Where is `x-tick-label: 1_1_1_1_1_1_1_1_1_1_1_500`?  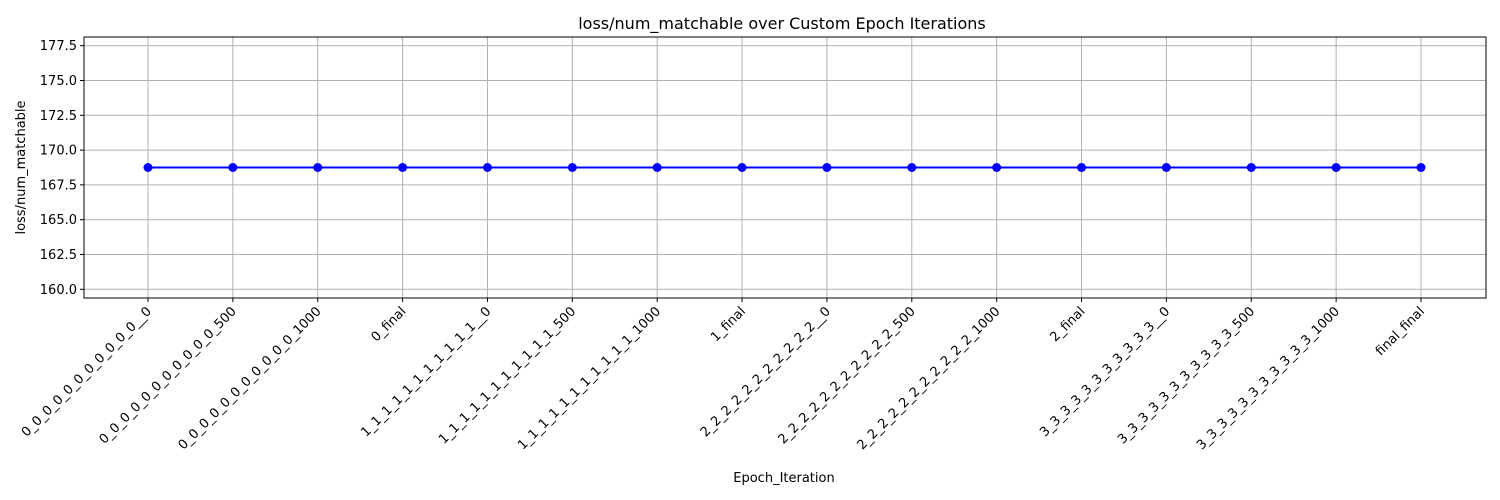
x-tick-label: 1_1_1_1_1_1_1_1_1_1_1_500 is located at coordinates (507, 375).